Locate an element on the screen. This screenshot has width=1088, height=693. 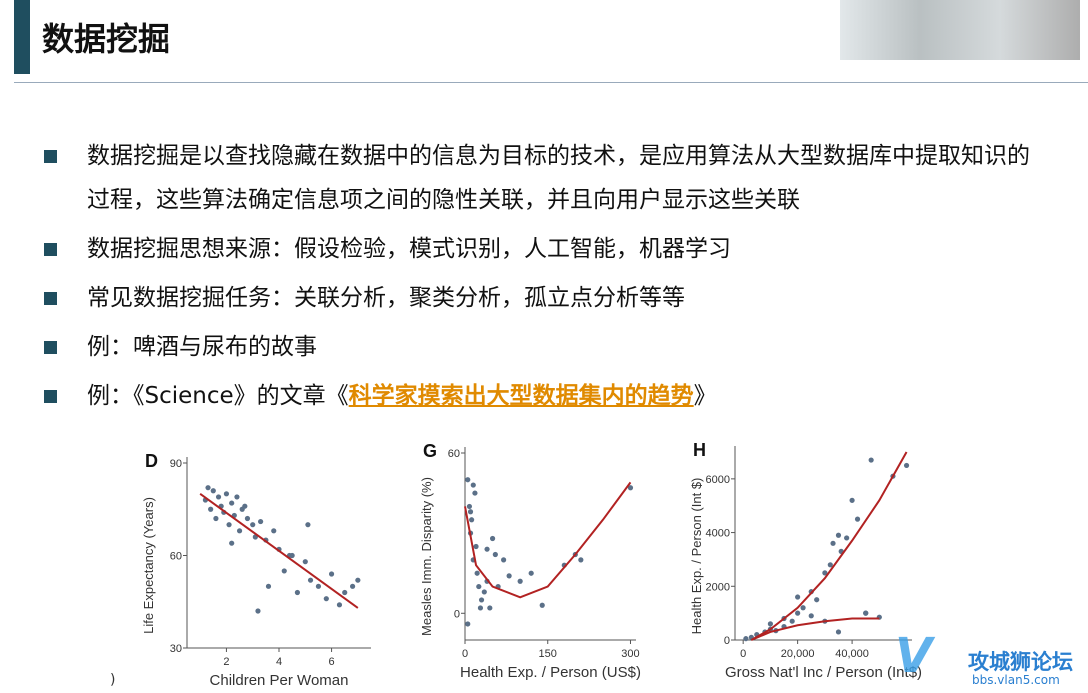
y-tick-label: 6000 is located at coordinates (718, 480).